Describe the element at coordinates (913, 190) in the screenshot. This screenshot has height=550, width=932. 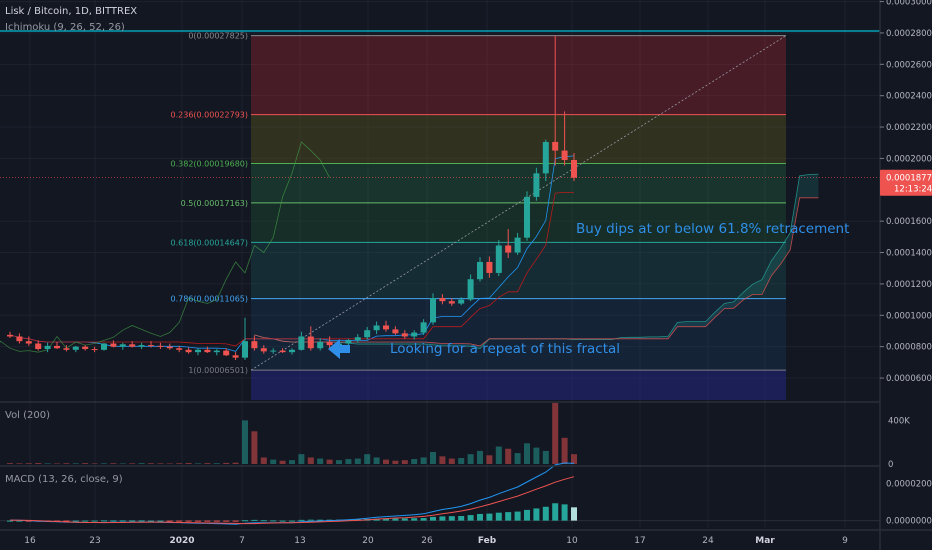
I see `bar-countdown-label: 12:13:24` at that location.